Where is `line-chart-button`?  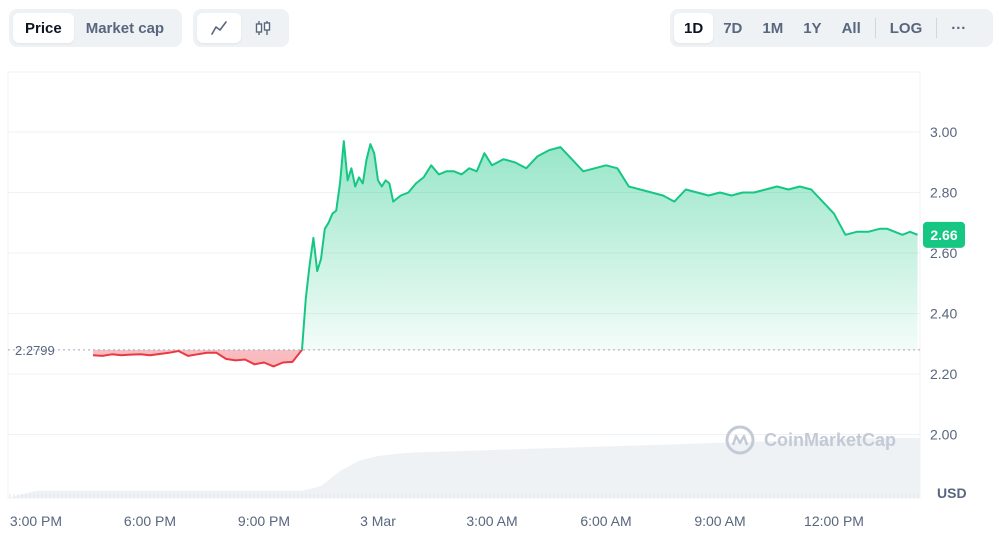 line-chart-button is located at coordinates (219, 28).